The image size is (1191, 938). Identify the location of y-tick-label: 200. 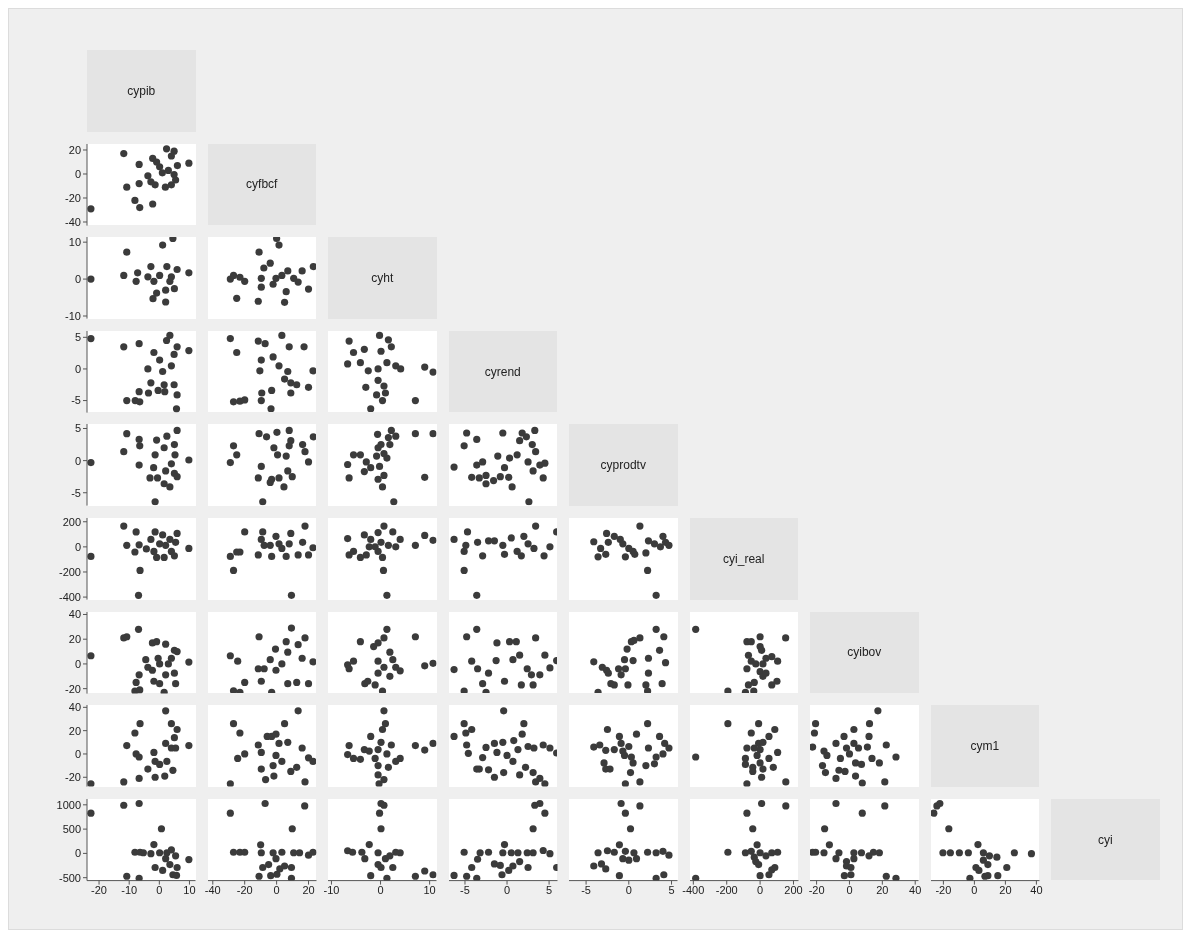
(71, 521).